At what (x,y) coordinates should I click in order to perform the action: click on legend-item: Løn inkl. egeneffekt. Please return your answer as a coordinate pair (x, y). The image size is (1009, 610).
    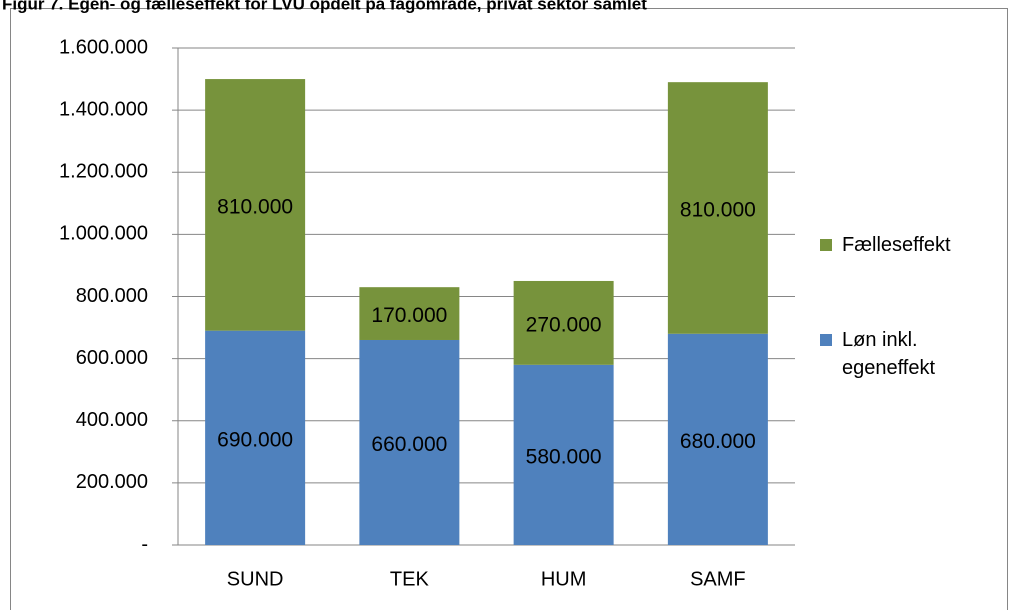
    Looking at the image, I should click on (896, 354).